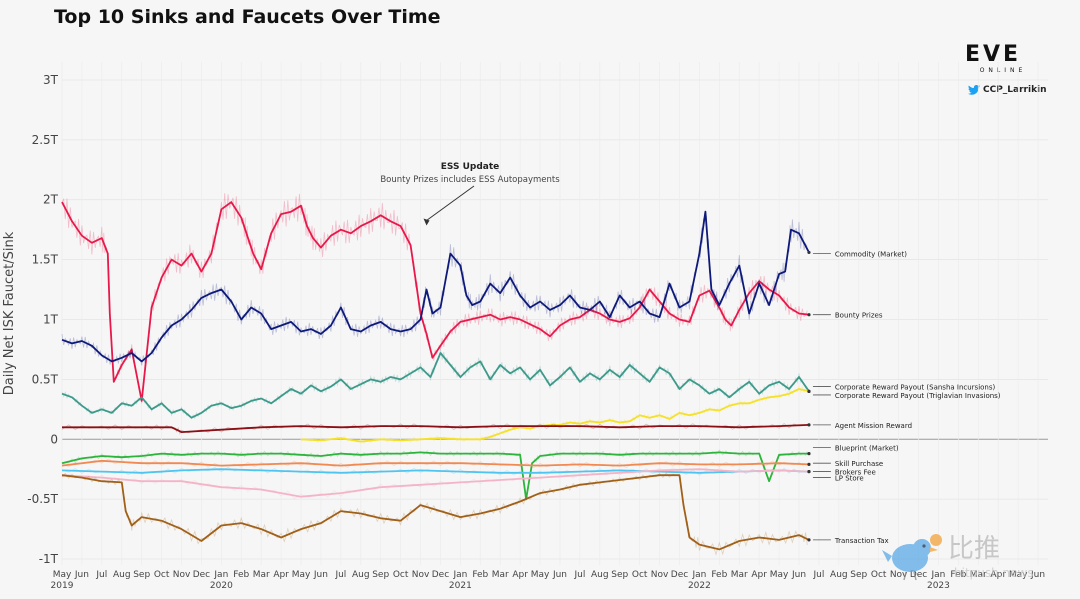 The image size is (1080, 599). I want to click on y-tick-label: 2.5T, so click(45, 140).